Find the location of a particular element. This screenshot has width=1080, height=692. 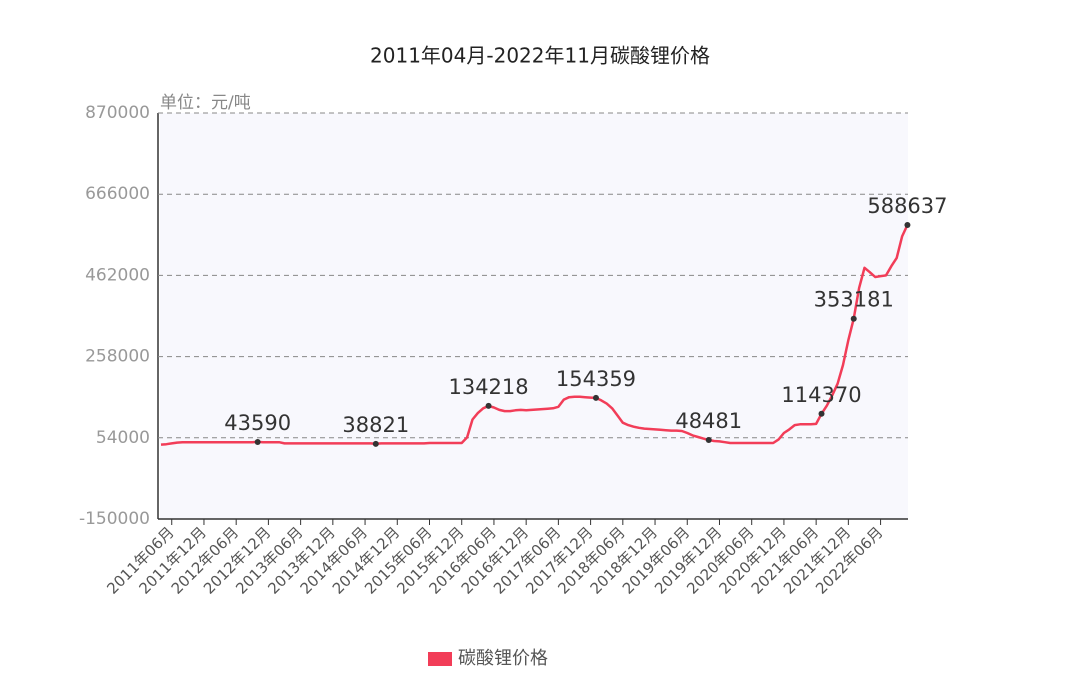

y-axis-label: 单位：元/吨 is located at coordinates (205, 103).